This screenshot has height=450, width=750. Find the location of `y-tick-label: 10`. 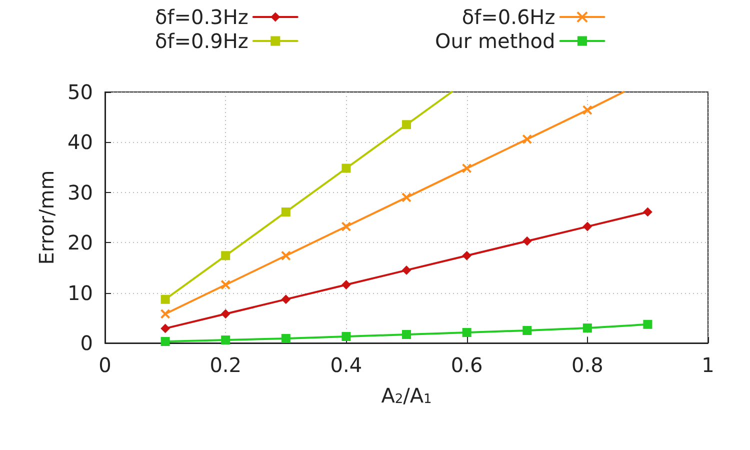

y-tick-label: 10 is located at coordinates (80, 292).